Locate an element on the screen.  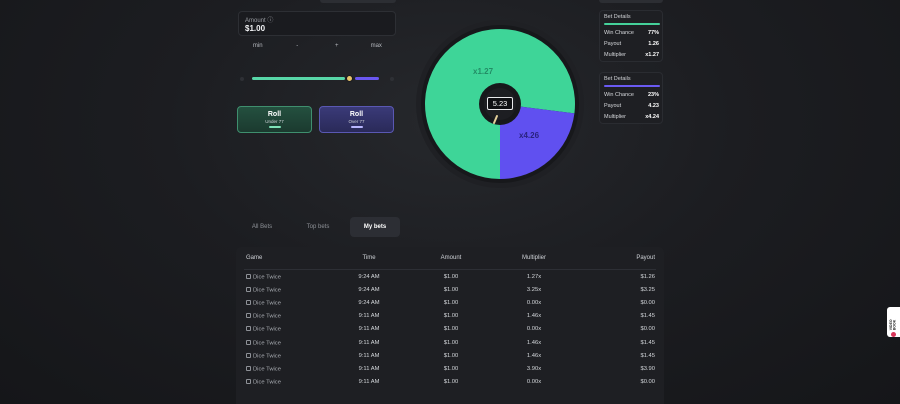
column-header-time: Time is located at coordinates (369, 258).